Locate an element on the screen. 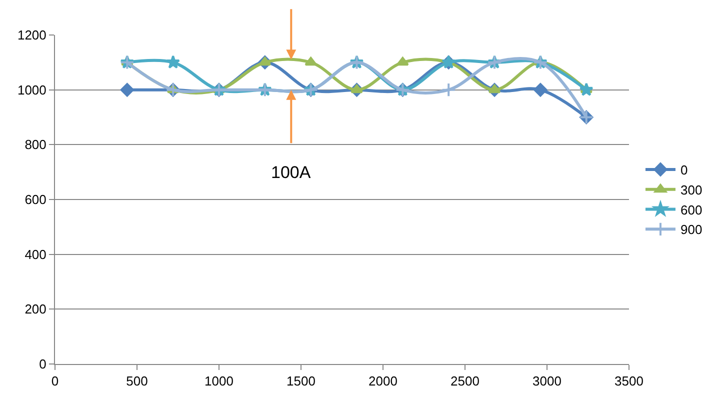 The image size is (724, 401). y-tick-label: 400 is located at coordinates (35, 254).